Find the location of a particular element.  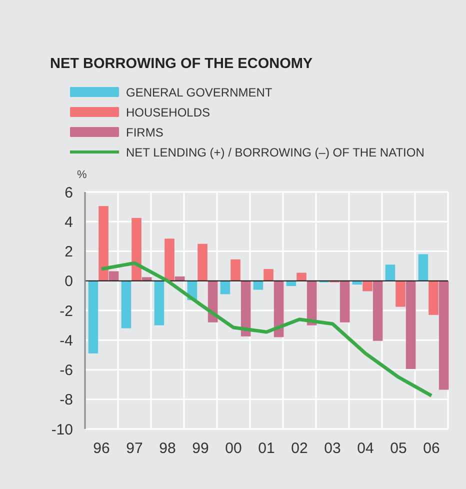

y-axis-title: % is located at coordinates (82, 175).